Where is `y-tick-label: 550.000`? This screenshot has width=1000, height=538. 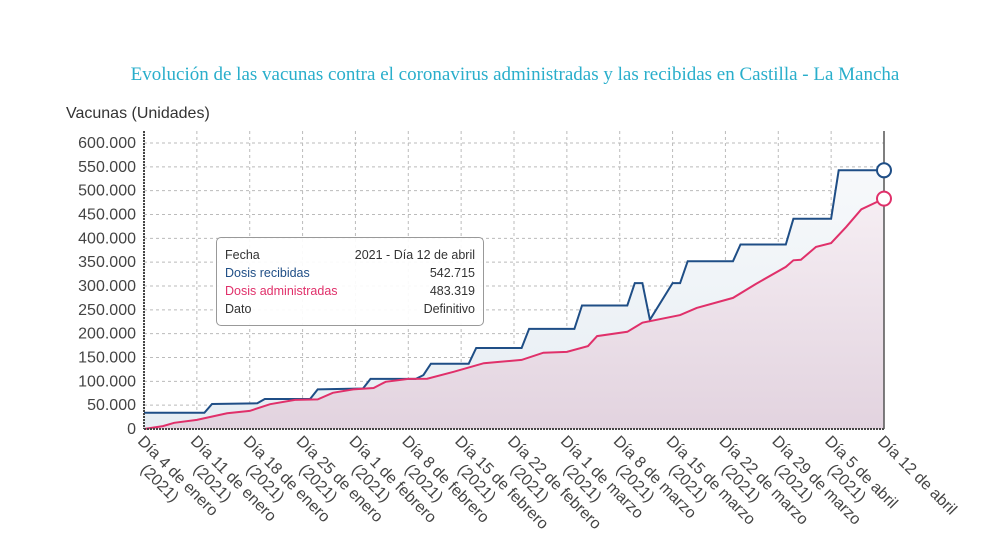
y-tick-label: 550.000 is located at coordinates (107, 167).